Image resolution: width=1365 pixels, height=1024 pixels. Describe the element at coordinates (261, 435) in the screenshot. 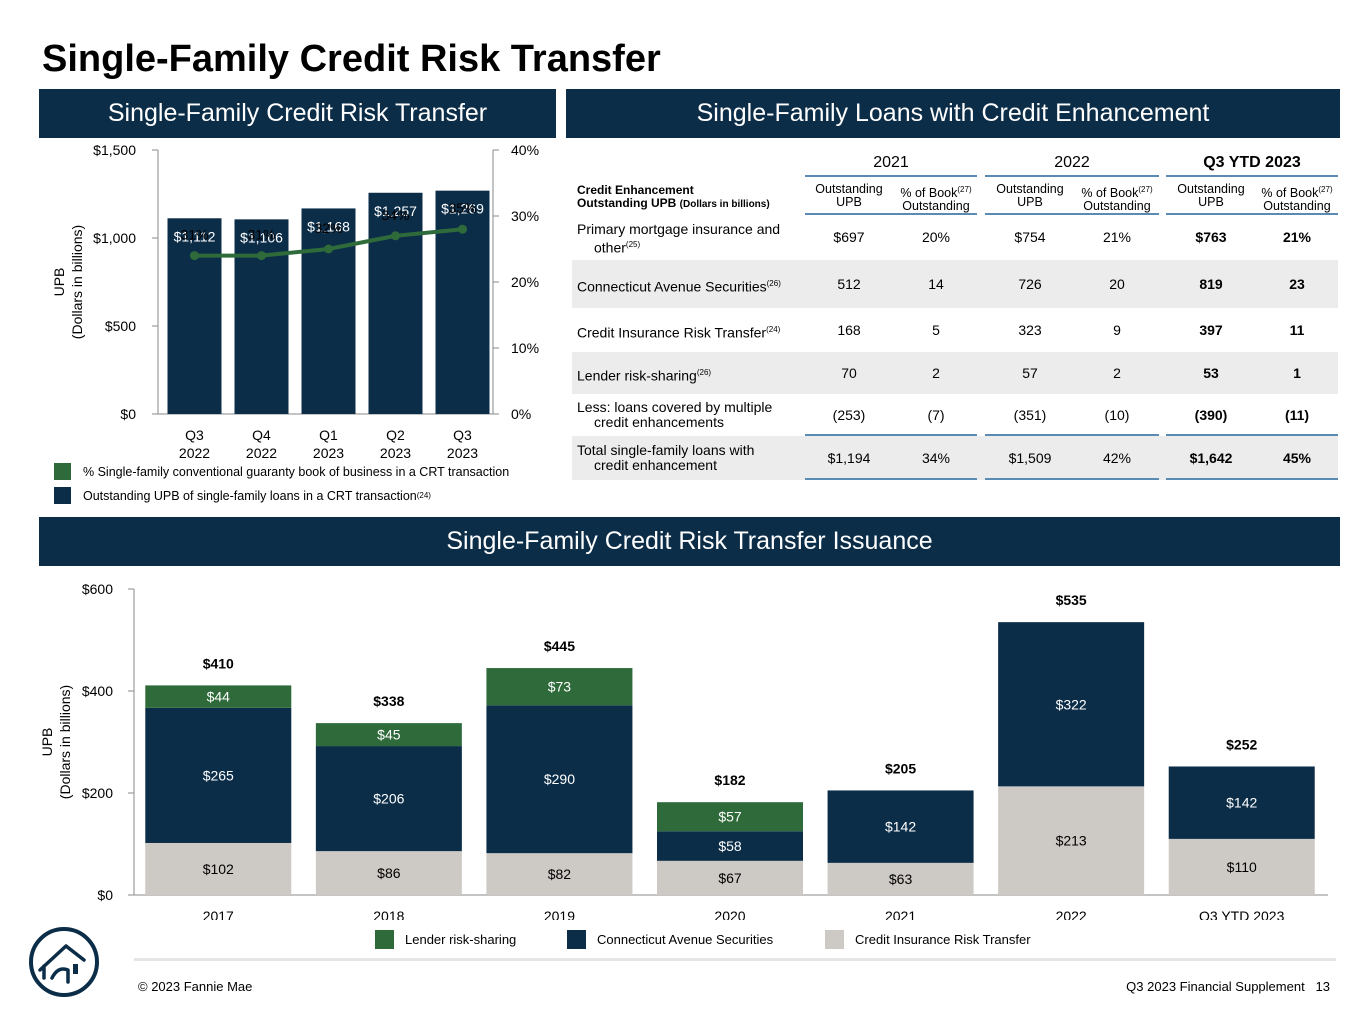

I see `x-tick-label: Q4` at that location.